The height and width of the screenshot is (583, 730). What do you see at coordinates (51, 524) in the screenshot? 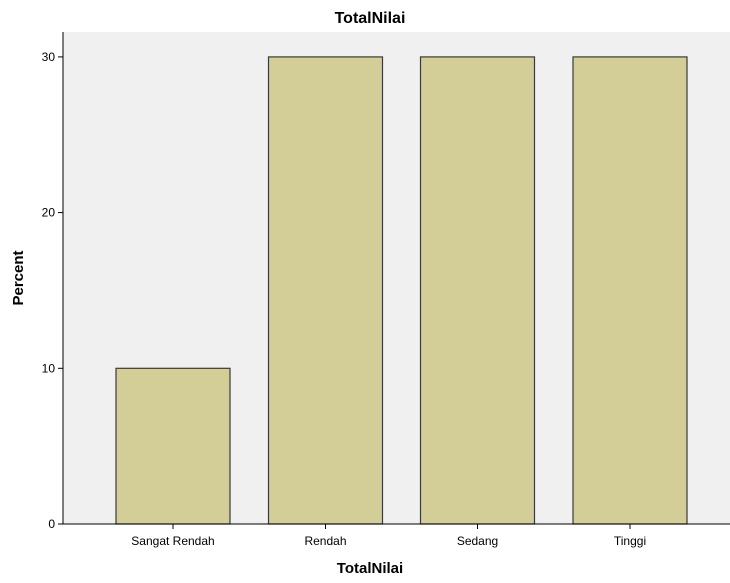
I see `y-tick-label: 0` at bounding box center [51, 524].